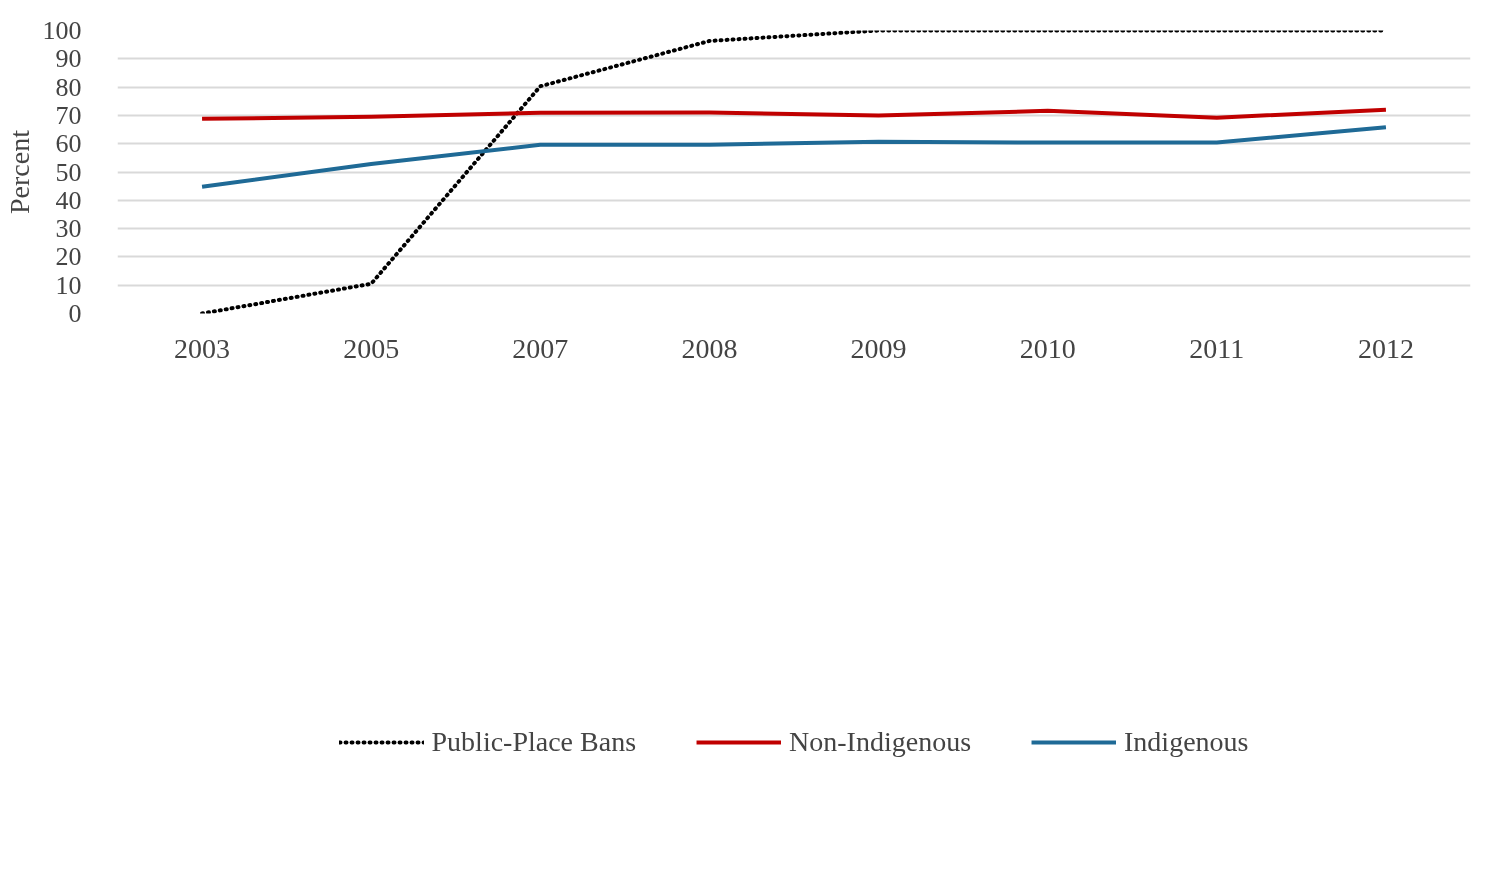  Describe the element at coordinates (878, 348) in the screenshot. I see `x-tick-label: 2009` at that location.